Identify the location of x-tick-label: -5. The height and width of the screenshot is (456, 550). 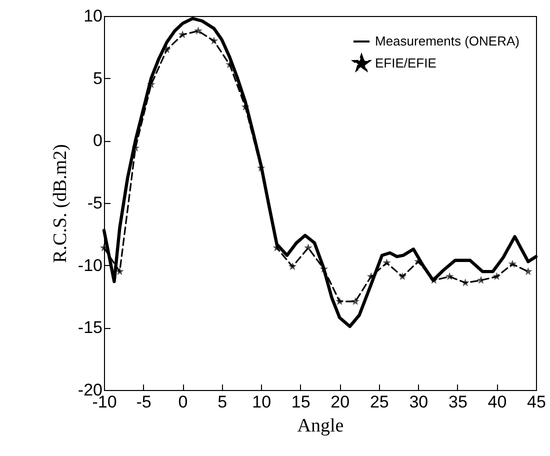
(144, 402).